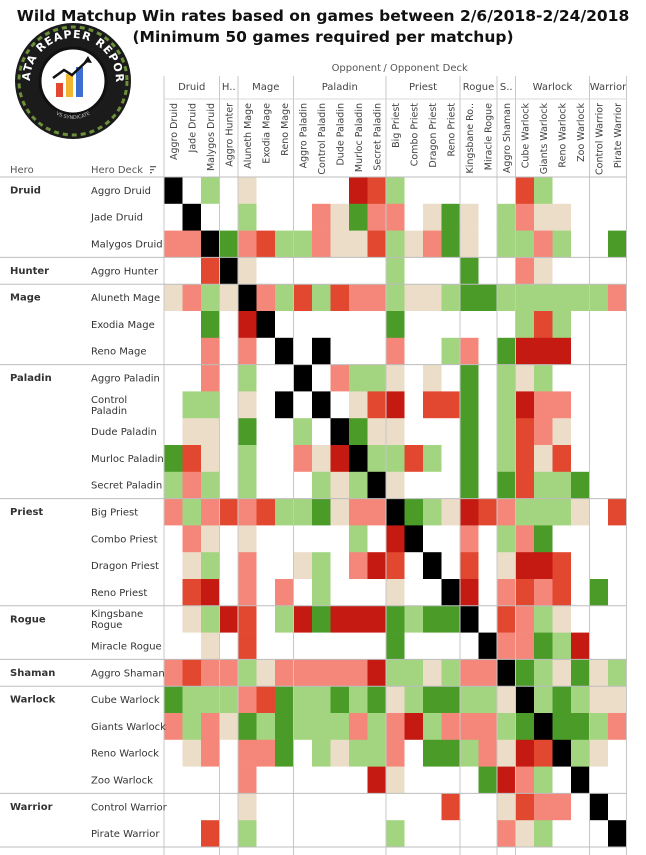 This screenshot has height=855, width=646. Describe the element at coordinates (29, 271) in the screenshot. I see `row-group-label: Hunter` at that location.